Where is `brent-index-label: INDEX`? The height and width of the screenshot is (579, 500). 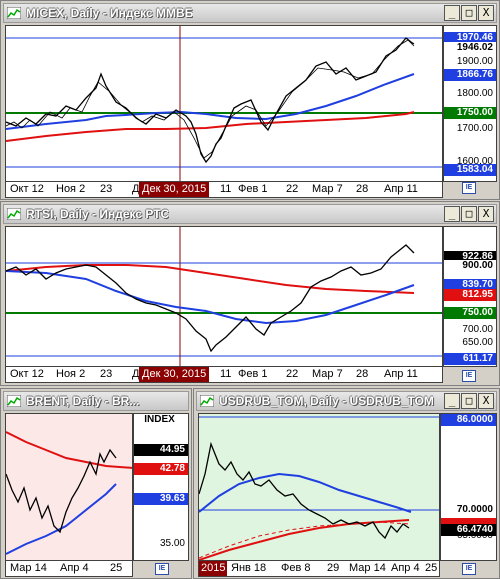
brent-index-label: INDEX is located at coordinates (161, 420).